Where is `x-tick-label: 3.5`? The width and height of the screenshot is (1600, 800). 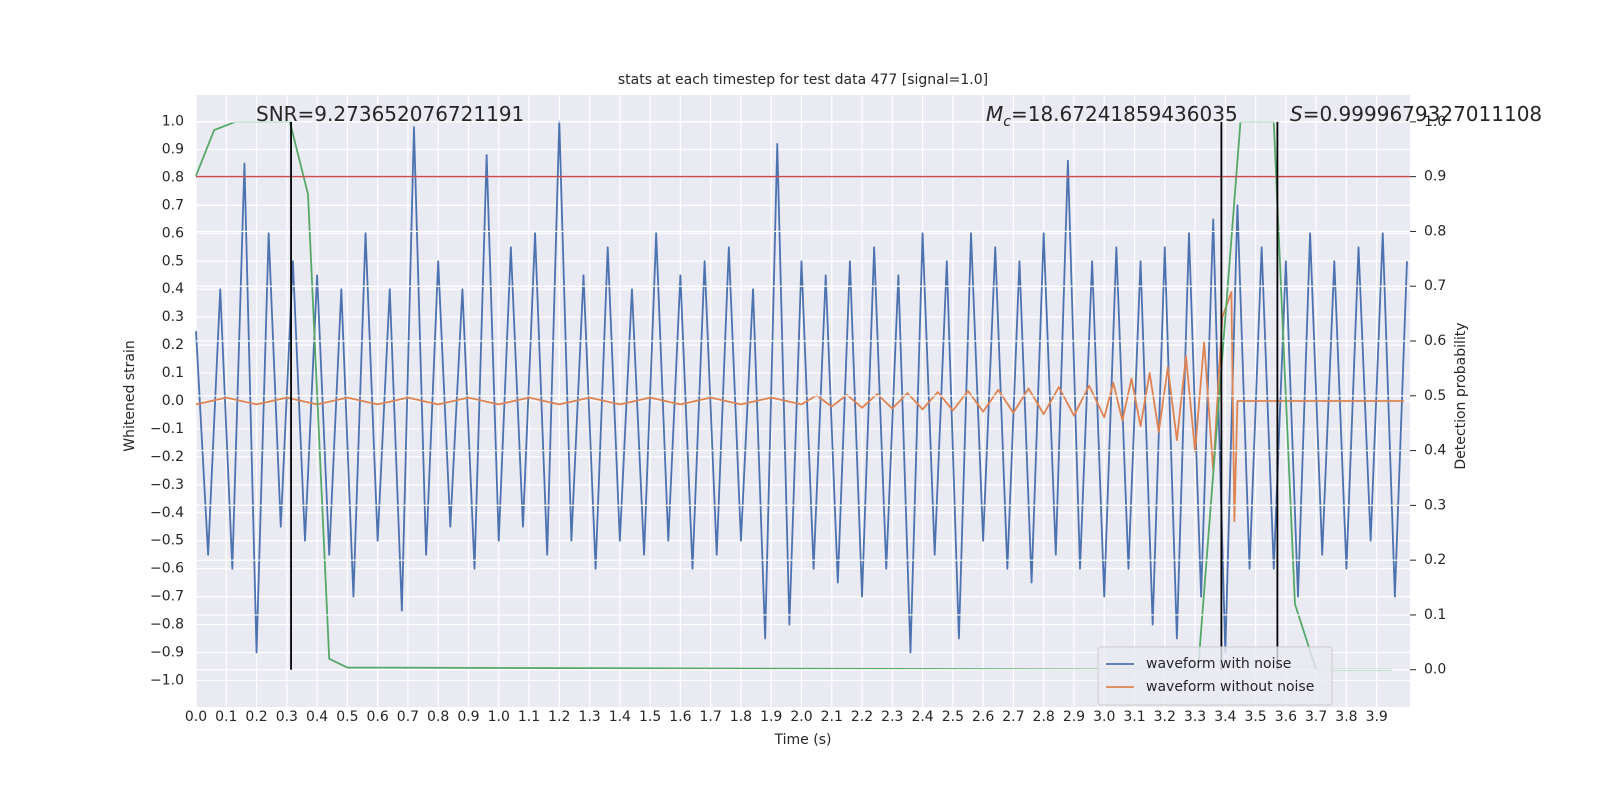
x-tick-label: 3.5 is located at coordinates (1255, 717).